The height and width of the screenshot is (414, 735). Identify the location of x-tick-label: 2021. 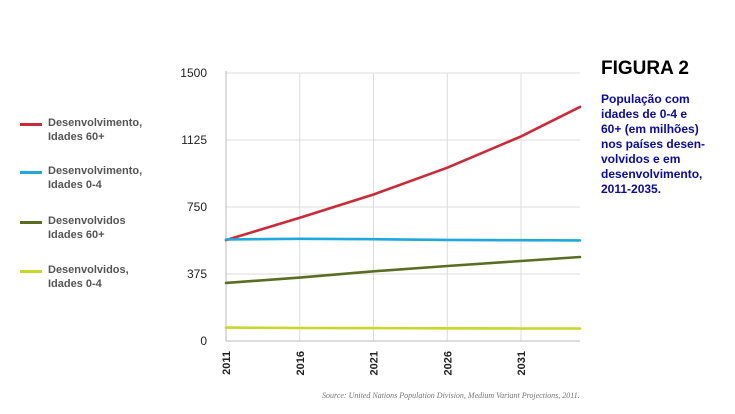
(375, 363).